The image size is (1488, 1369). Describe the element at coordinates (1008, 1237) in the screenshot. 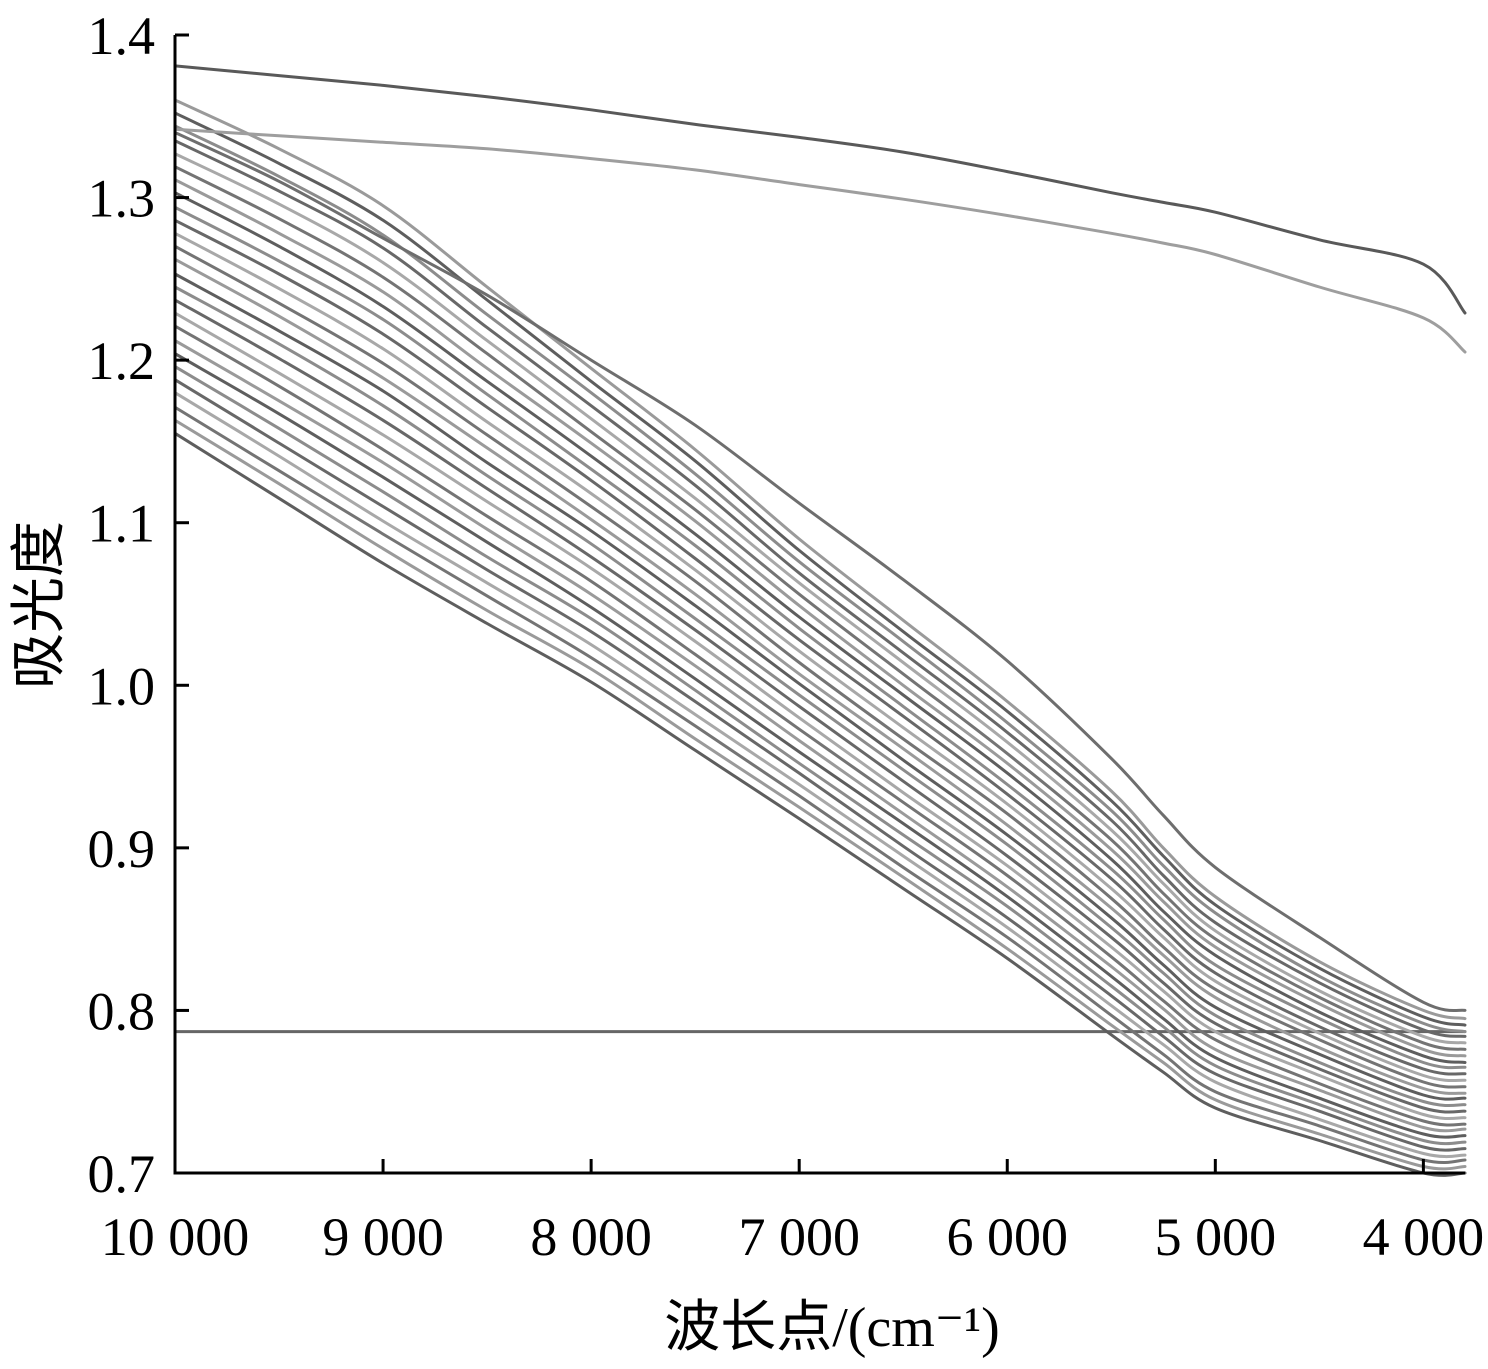

I see `x-tick-label: 6 000` at that location.